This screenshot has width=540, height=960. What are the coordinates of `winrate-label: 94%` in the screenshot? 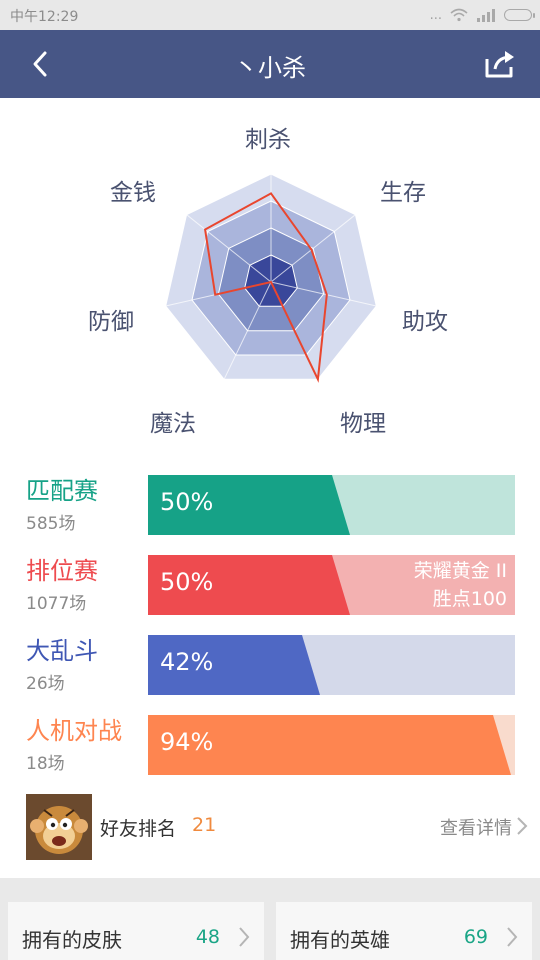 It's located at (187, 742).